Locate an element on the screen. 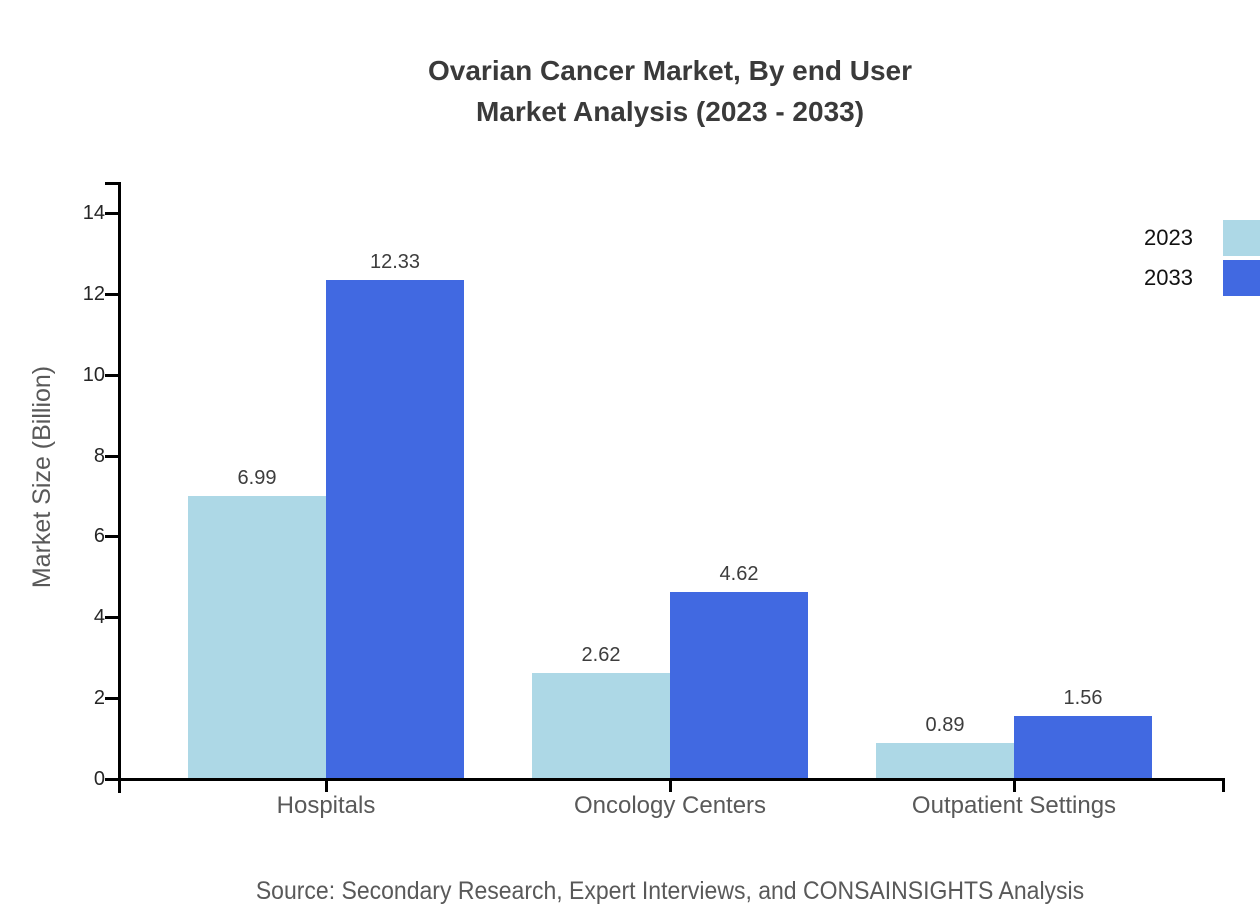  x-axis-end-cap is located at coordinates (1223, 785).